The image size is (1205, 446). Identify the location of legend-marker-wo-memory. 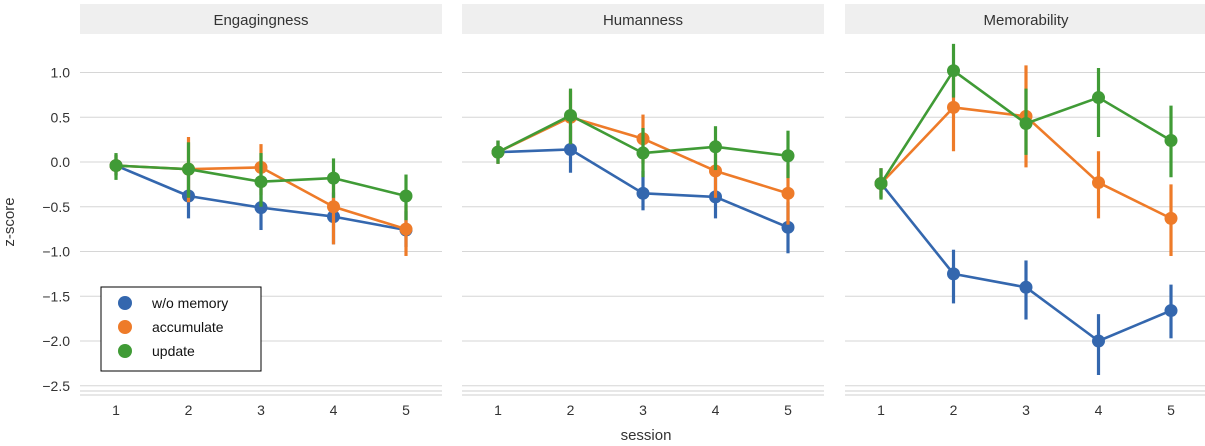
(125, 303).